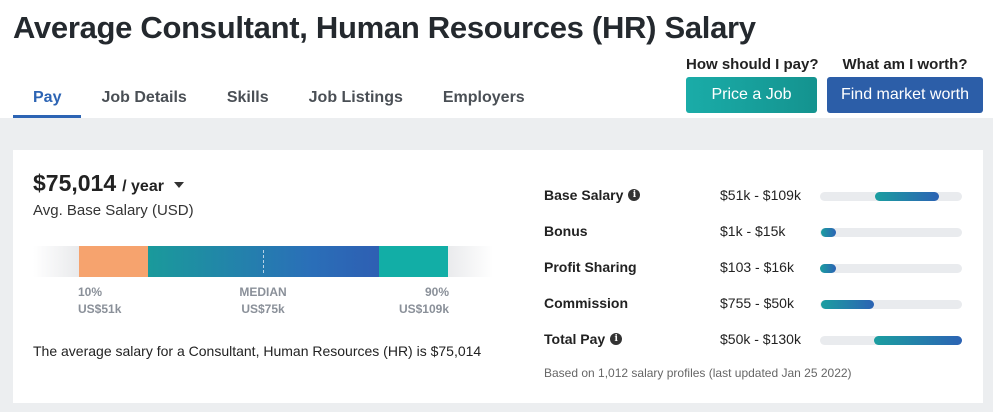  I want to click on component-name: Total Pay i, so click(583, 339).